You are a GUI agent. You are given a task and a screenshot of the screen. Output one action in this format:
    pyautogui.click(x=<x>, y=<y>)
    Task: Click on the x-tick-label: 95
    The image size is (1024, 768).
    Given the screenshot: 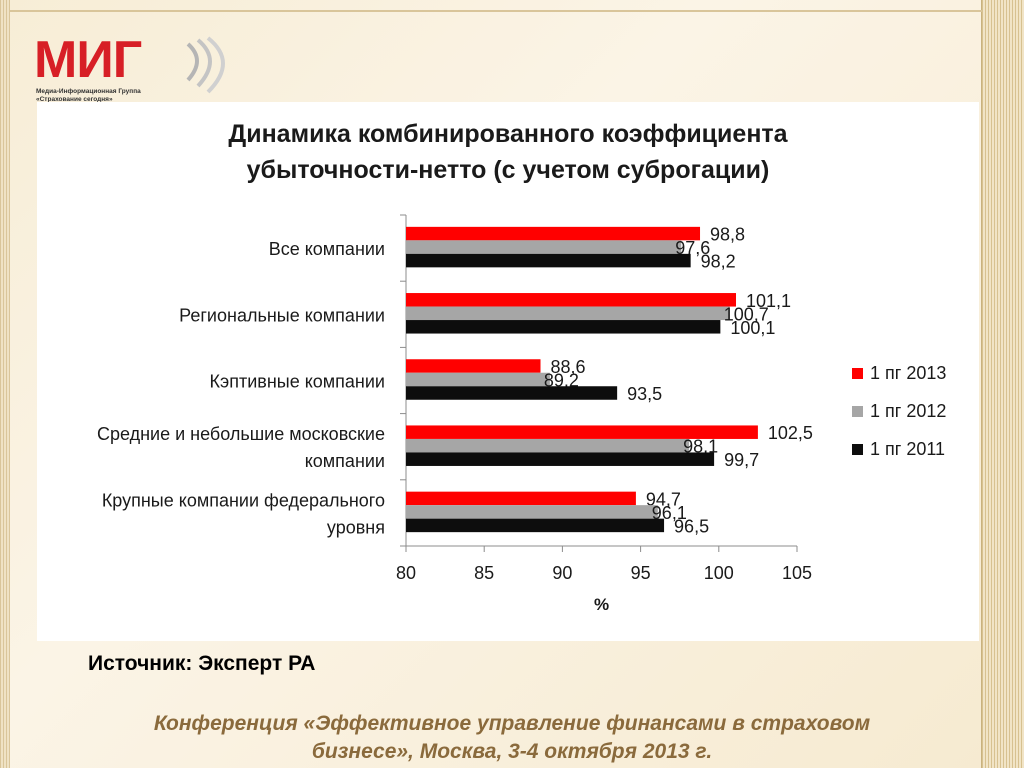 What is the action you would take?
    pyautogui.click(x=641, y=573)
    